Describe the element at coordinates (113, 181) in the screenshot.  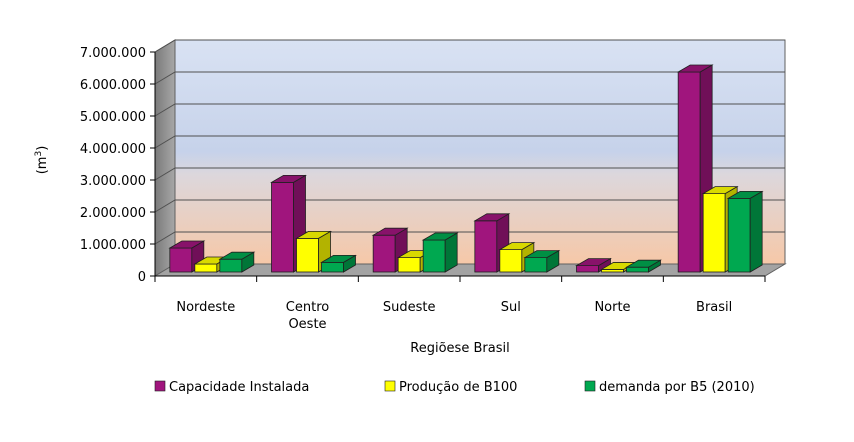
I see `y-tick-label: 3.000.000` at that location.